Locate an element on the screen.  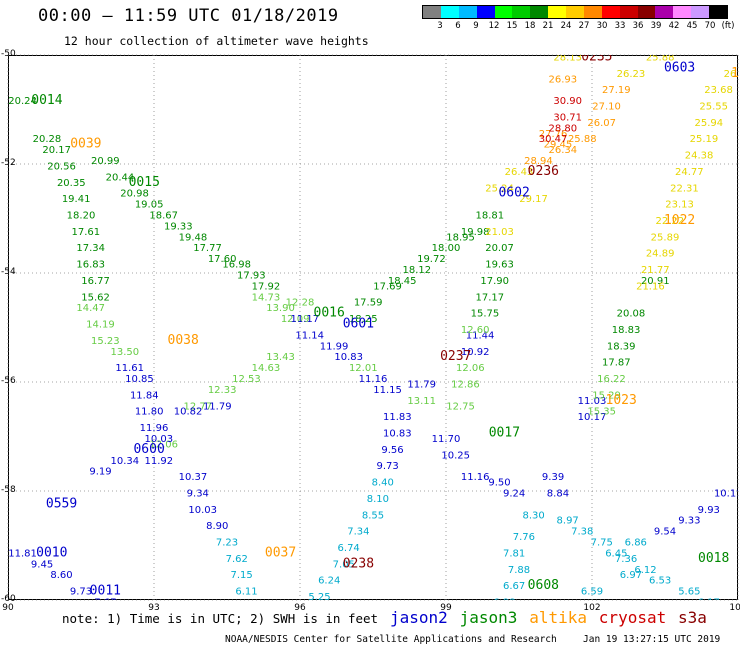
swh-value: 11.61 is located at coordinates (129, 368).